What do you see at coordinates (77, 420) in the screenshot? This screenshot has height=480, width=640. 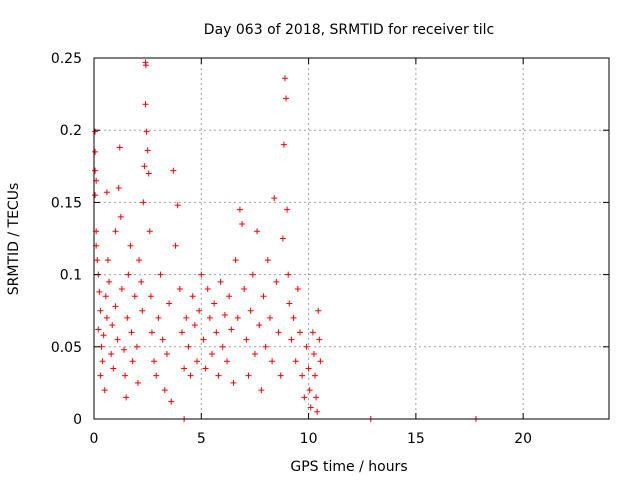 I see `y-tick-label: 0` at bounding box center [77, 420].